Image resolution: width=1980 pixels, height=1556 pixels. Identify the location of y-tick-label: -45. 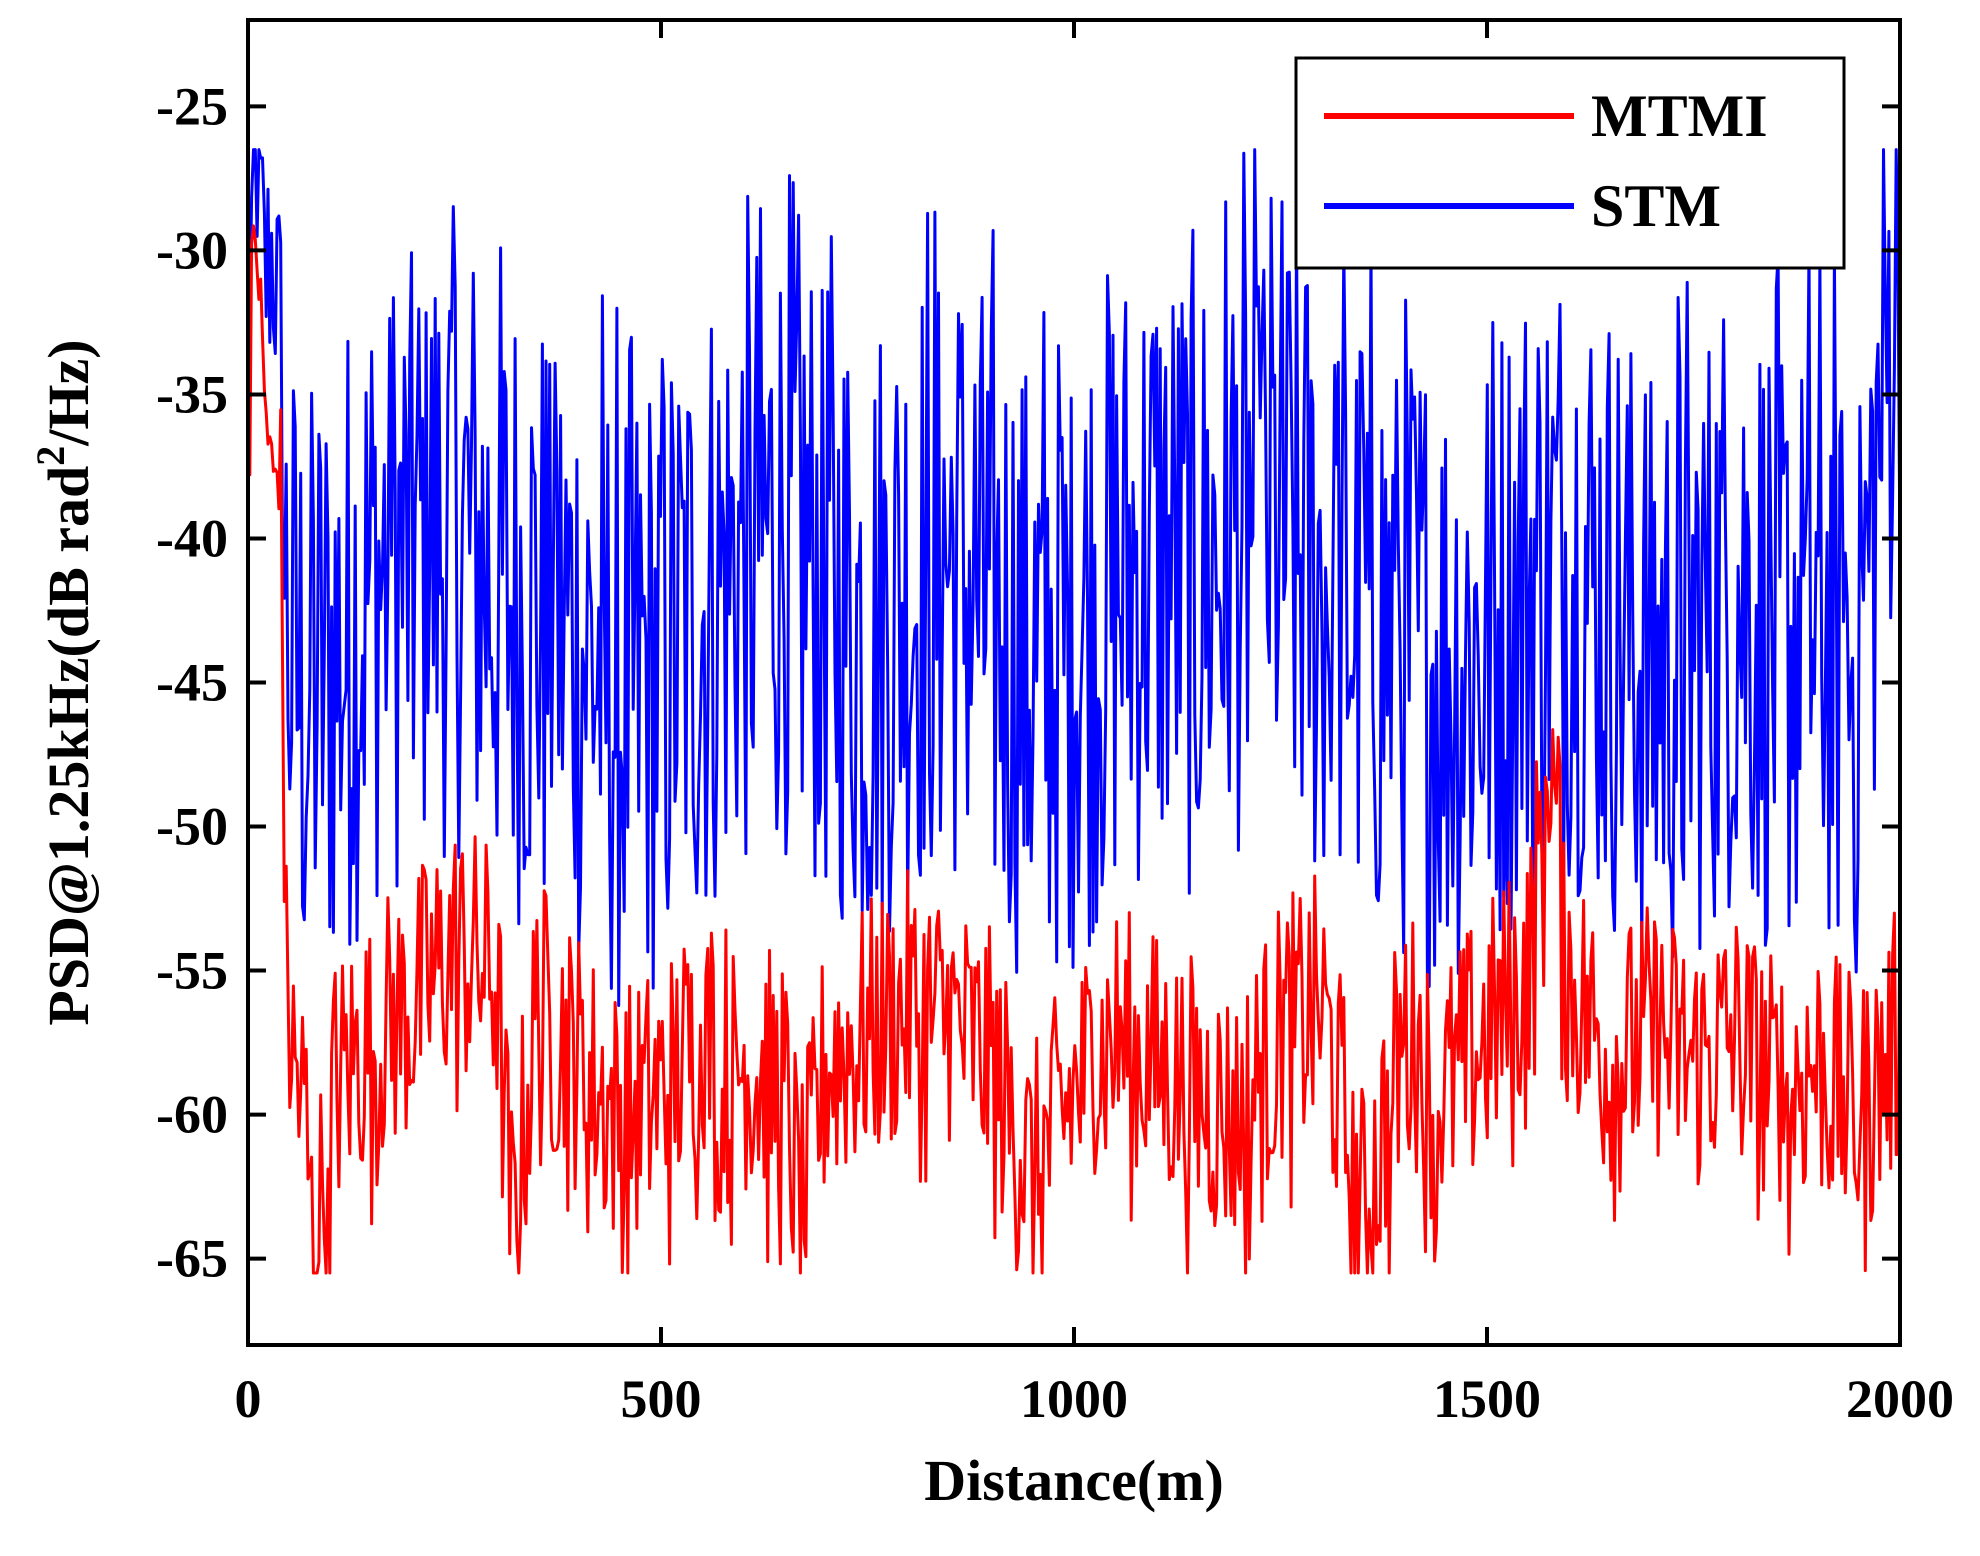
(192, 683).